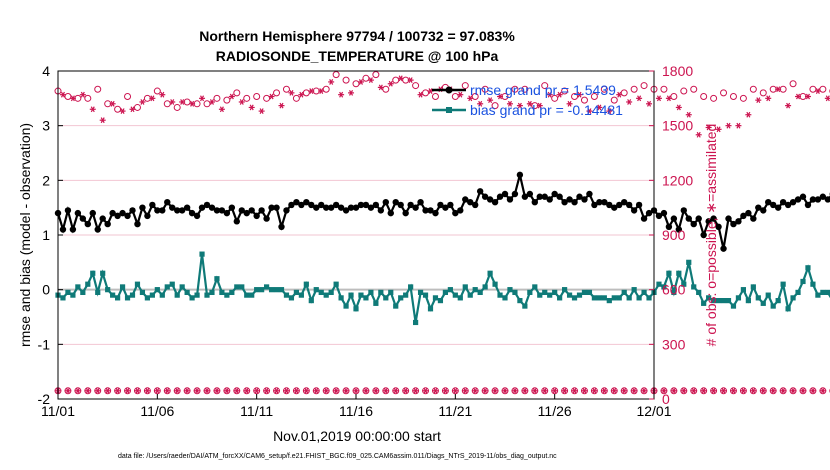 This screenshot has height=470, width=830. I want to click on x-tick-label: 11/11, so click(256, 411).